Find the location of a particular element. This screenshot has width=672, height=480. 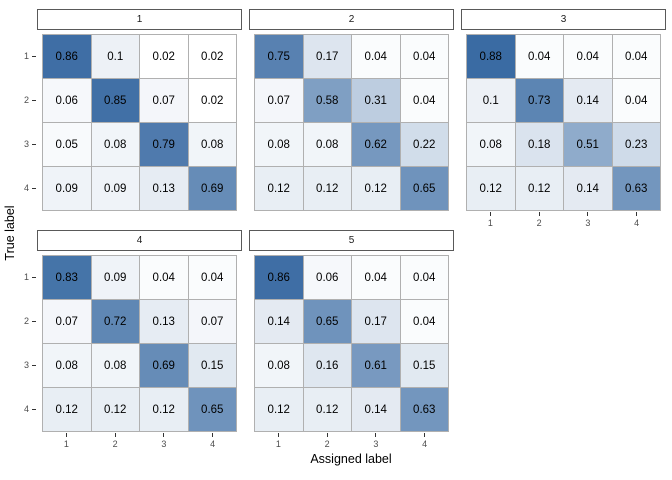

matrix-cell: 0.16 is located at coordinates (327, 365).